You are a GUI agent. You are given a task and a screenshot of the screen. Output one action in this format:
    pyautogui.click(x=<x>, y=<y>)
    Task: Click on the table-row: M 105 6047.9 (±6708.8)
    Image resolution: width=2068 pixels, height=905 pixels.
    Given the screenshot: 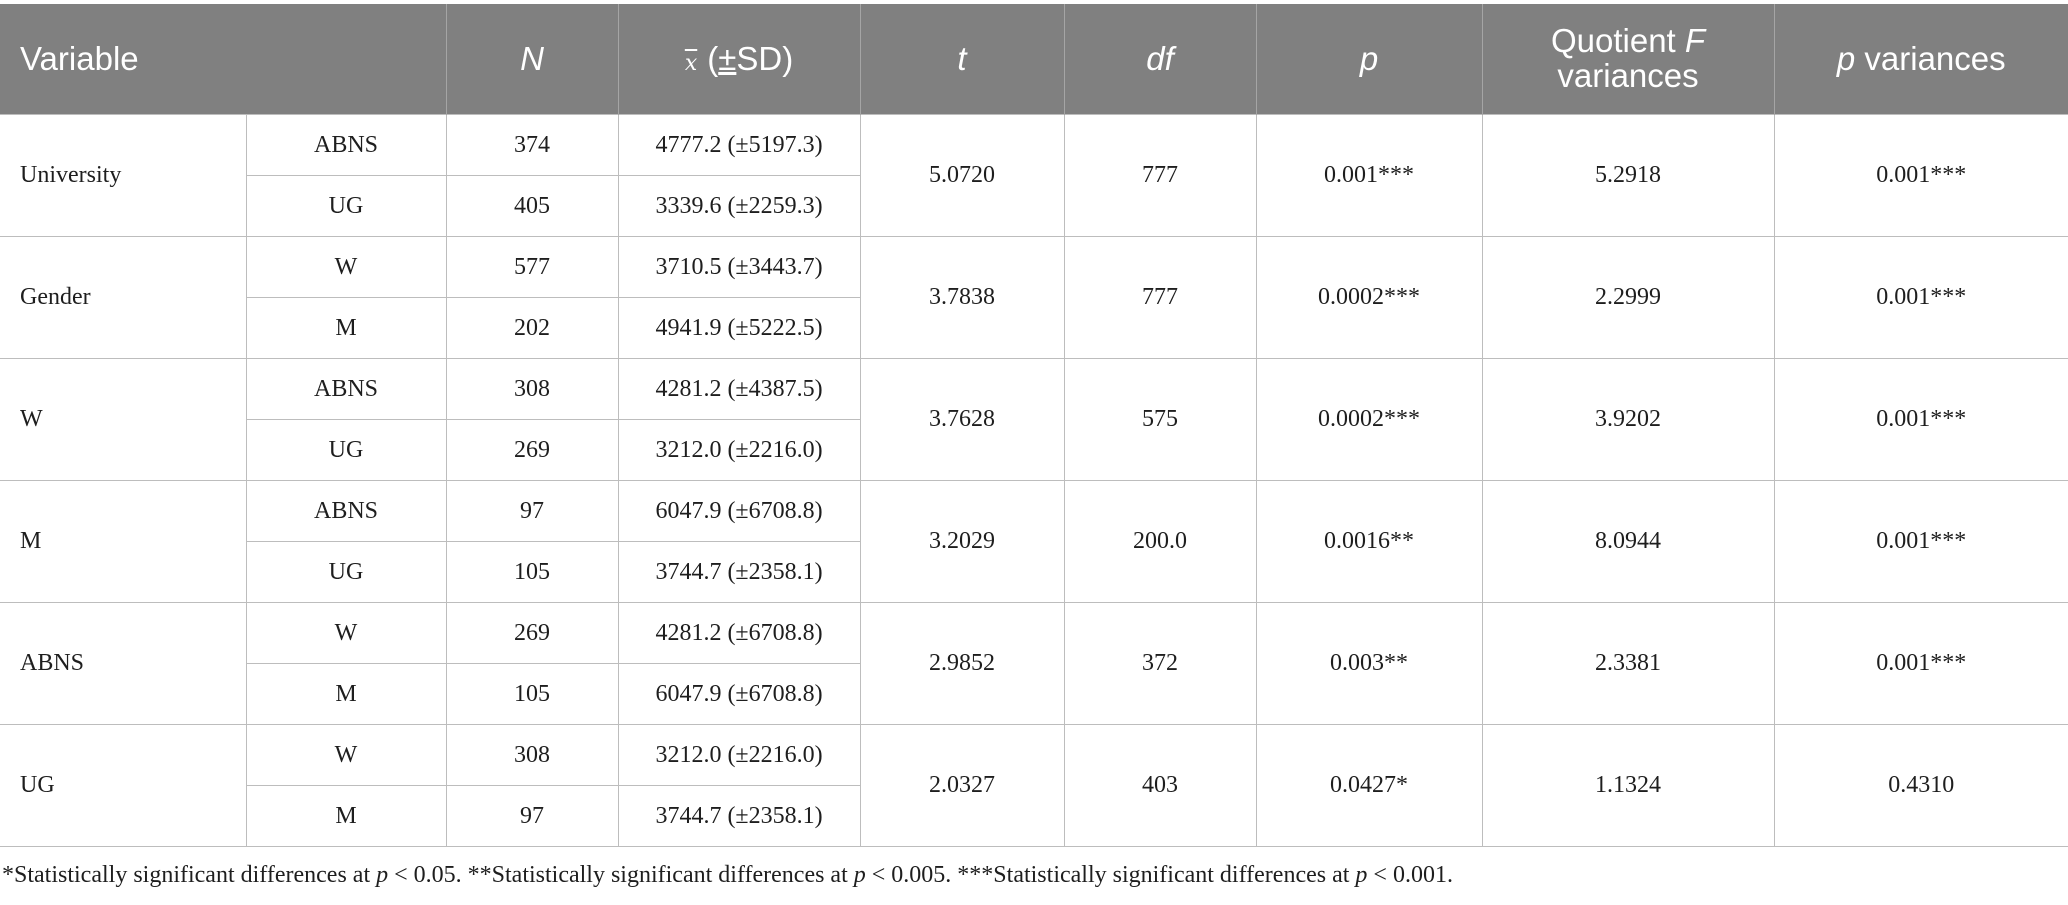 What is the action you would take?
    pyautogui.click(x=1034, y=694)
    